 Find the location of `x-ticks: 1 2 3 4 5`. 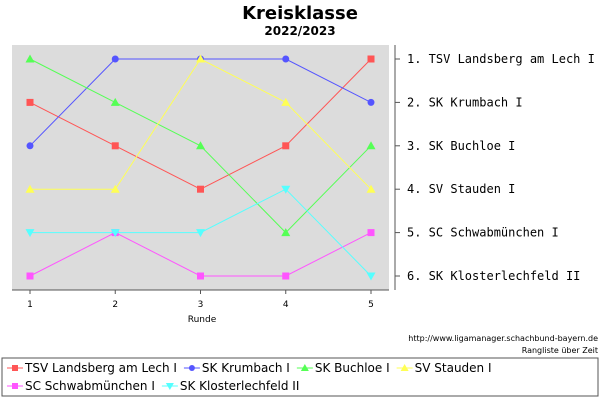

x-ticks: 1 2 3 4 5 is located at coordinates (200, 300).